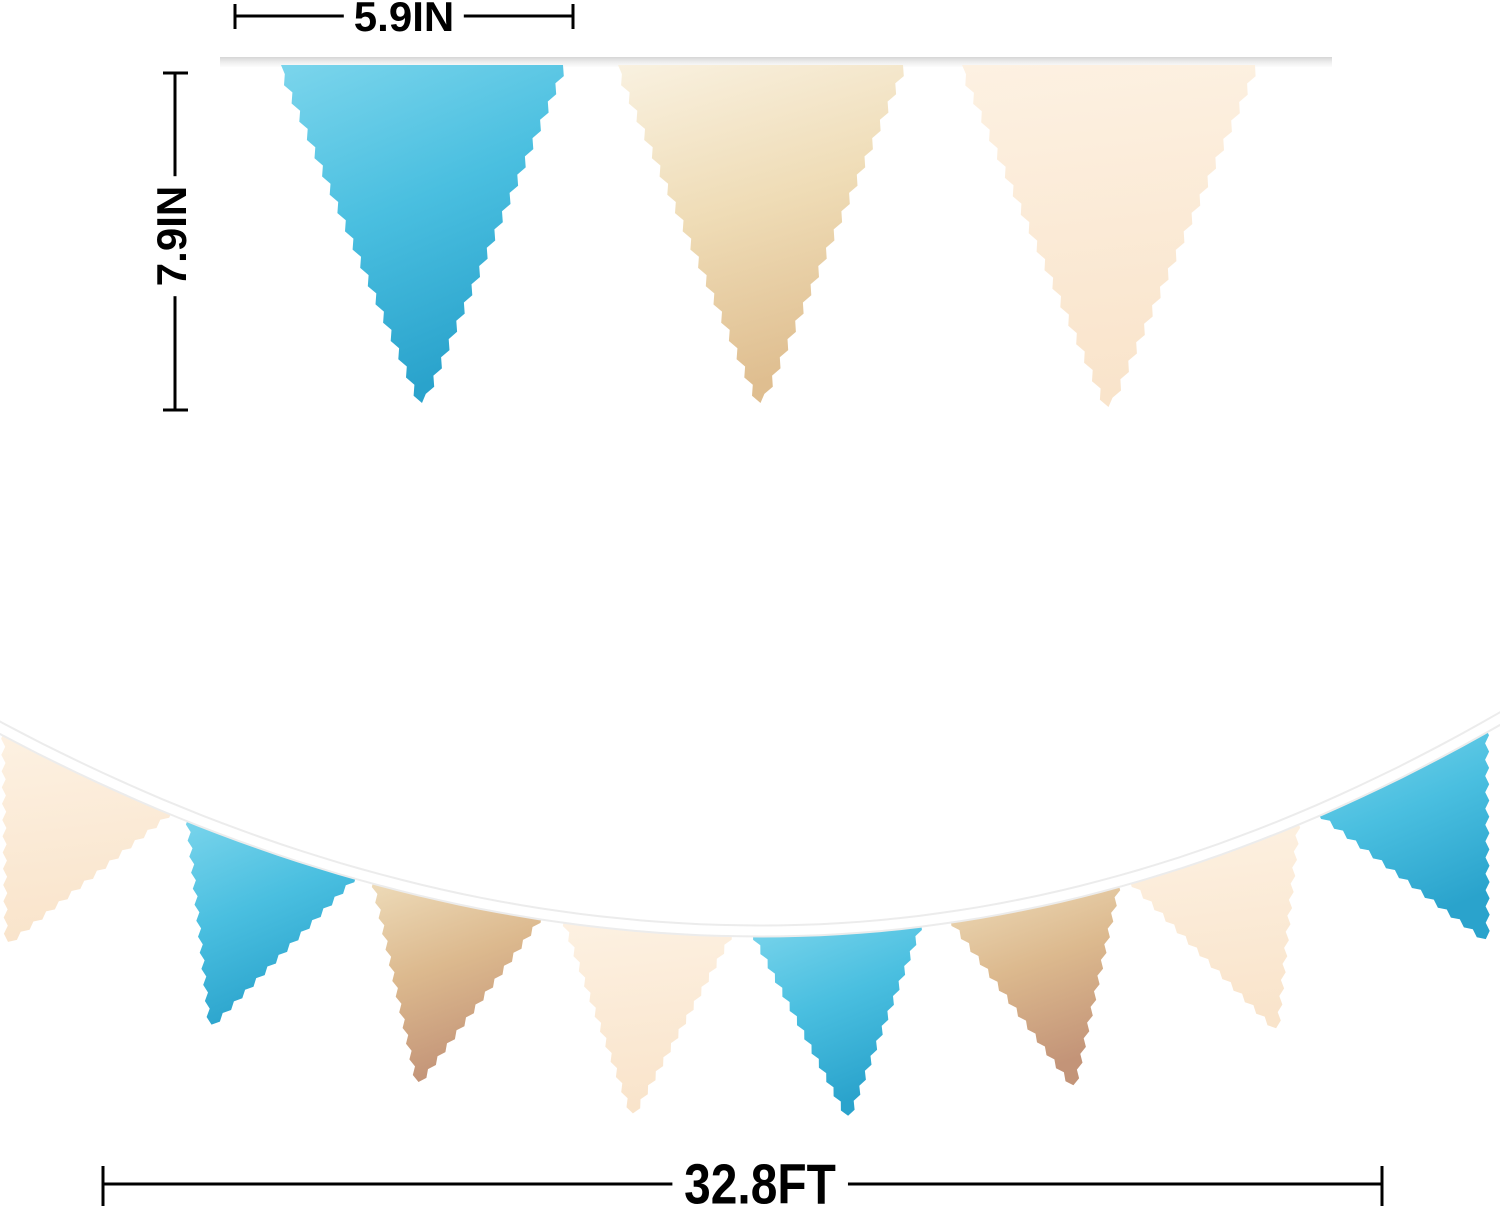 Image resolution: width=1500 pixels, height=1208 pixels. What do you see at coordinates (171, 236) in the screenshot?
I see `dimension-height-label: 7.9IN` at bounding box center [171, 236].